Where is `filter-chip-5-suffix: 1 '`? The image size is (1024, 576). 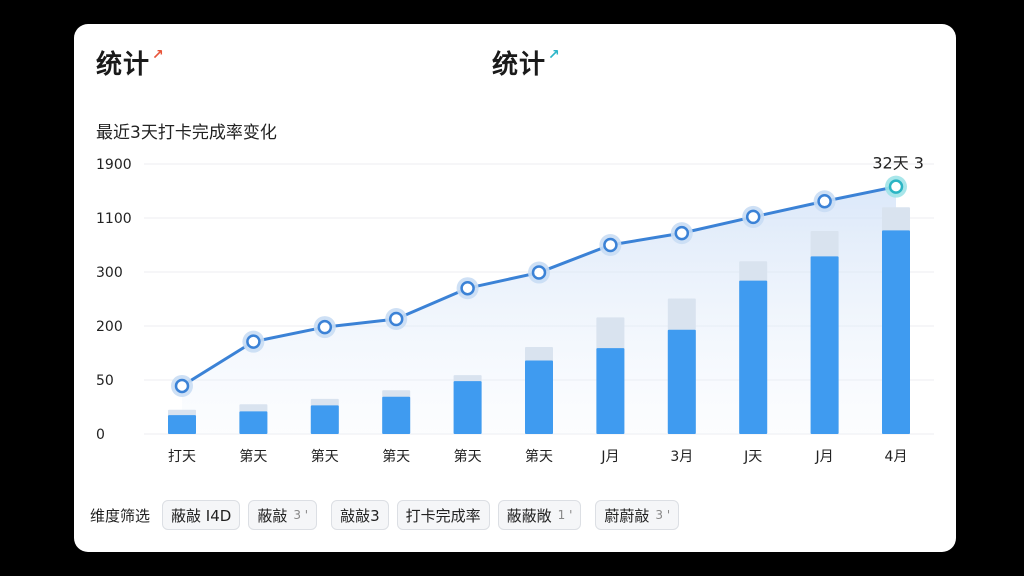 filter-chip-5-suffix: 1 ' is located at coordinates (565, 515).